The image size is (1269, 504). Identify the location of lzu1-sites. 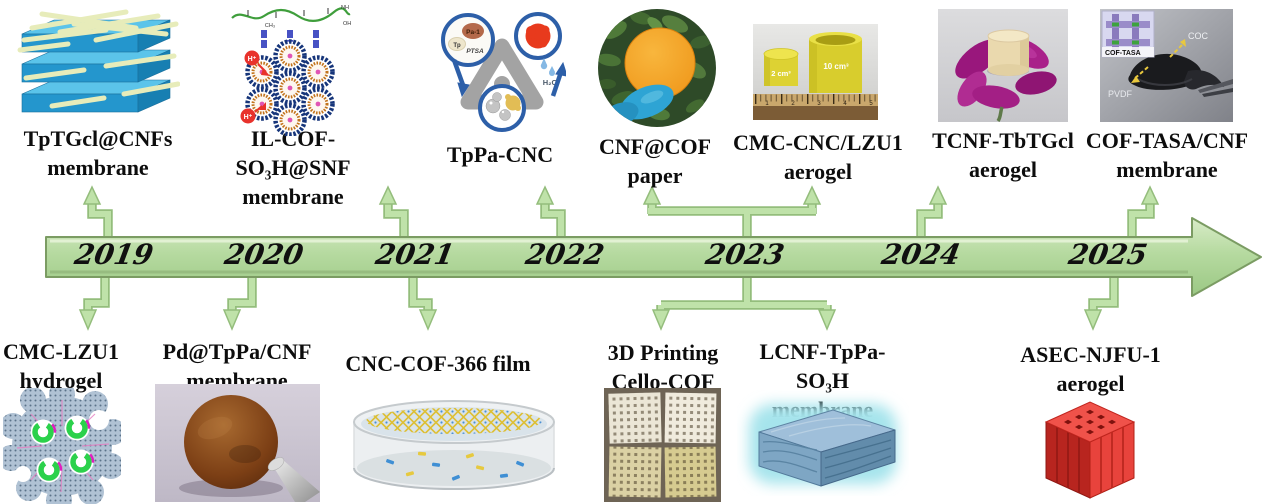
(62, 449).